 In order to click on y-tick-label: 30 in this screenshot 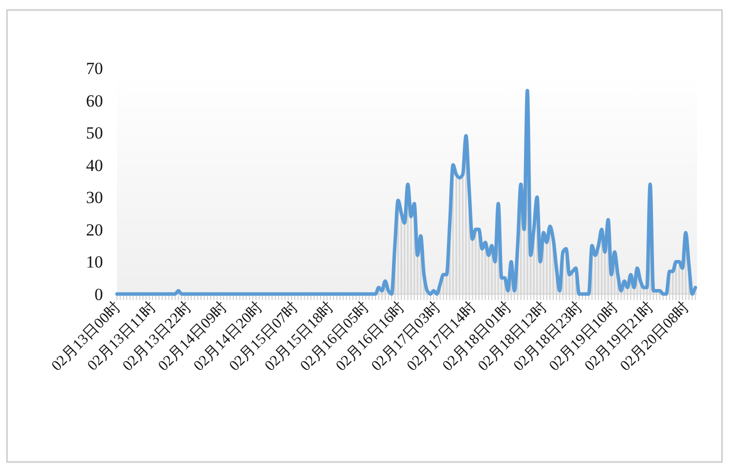, I will do `click(94, 198)`.